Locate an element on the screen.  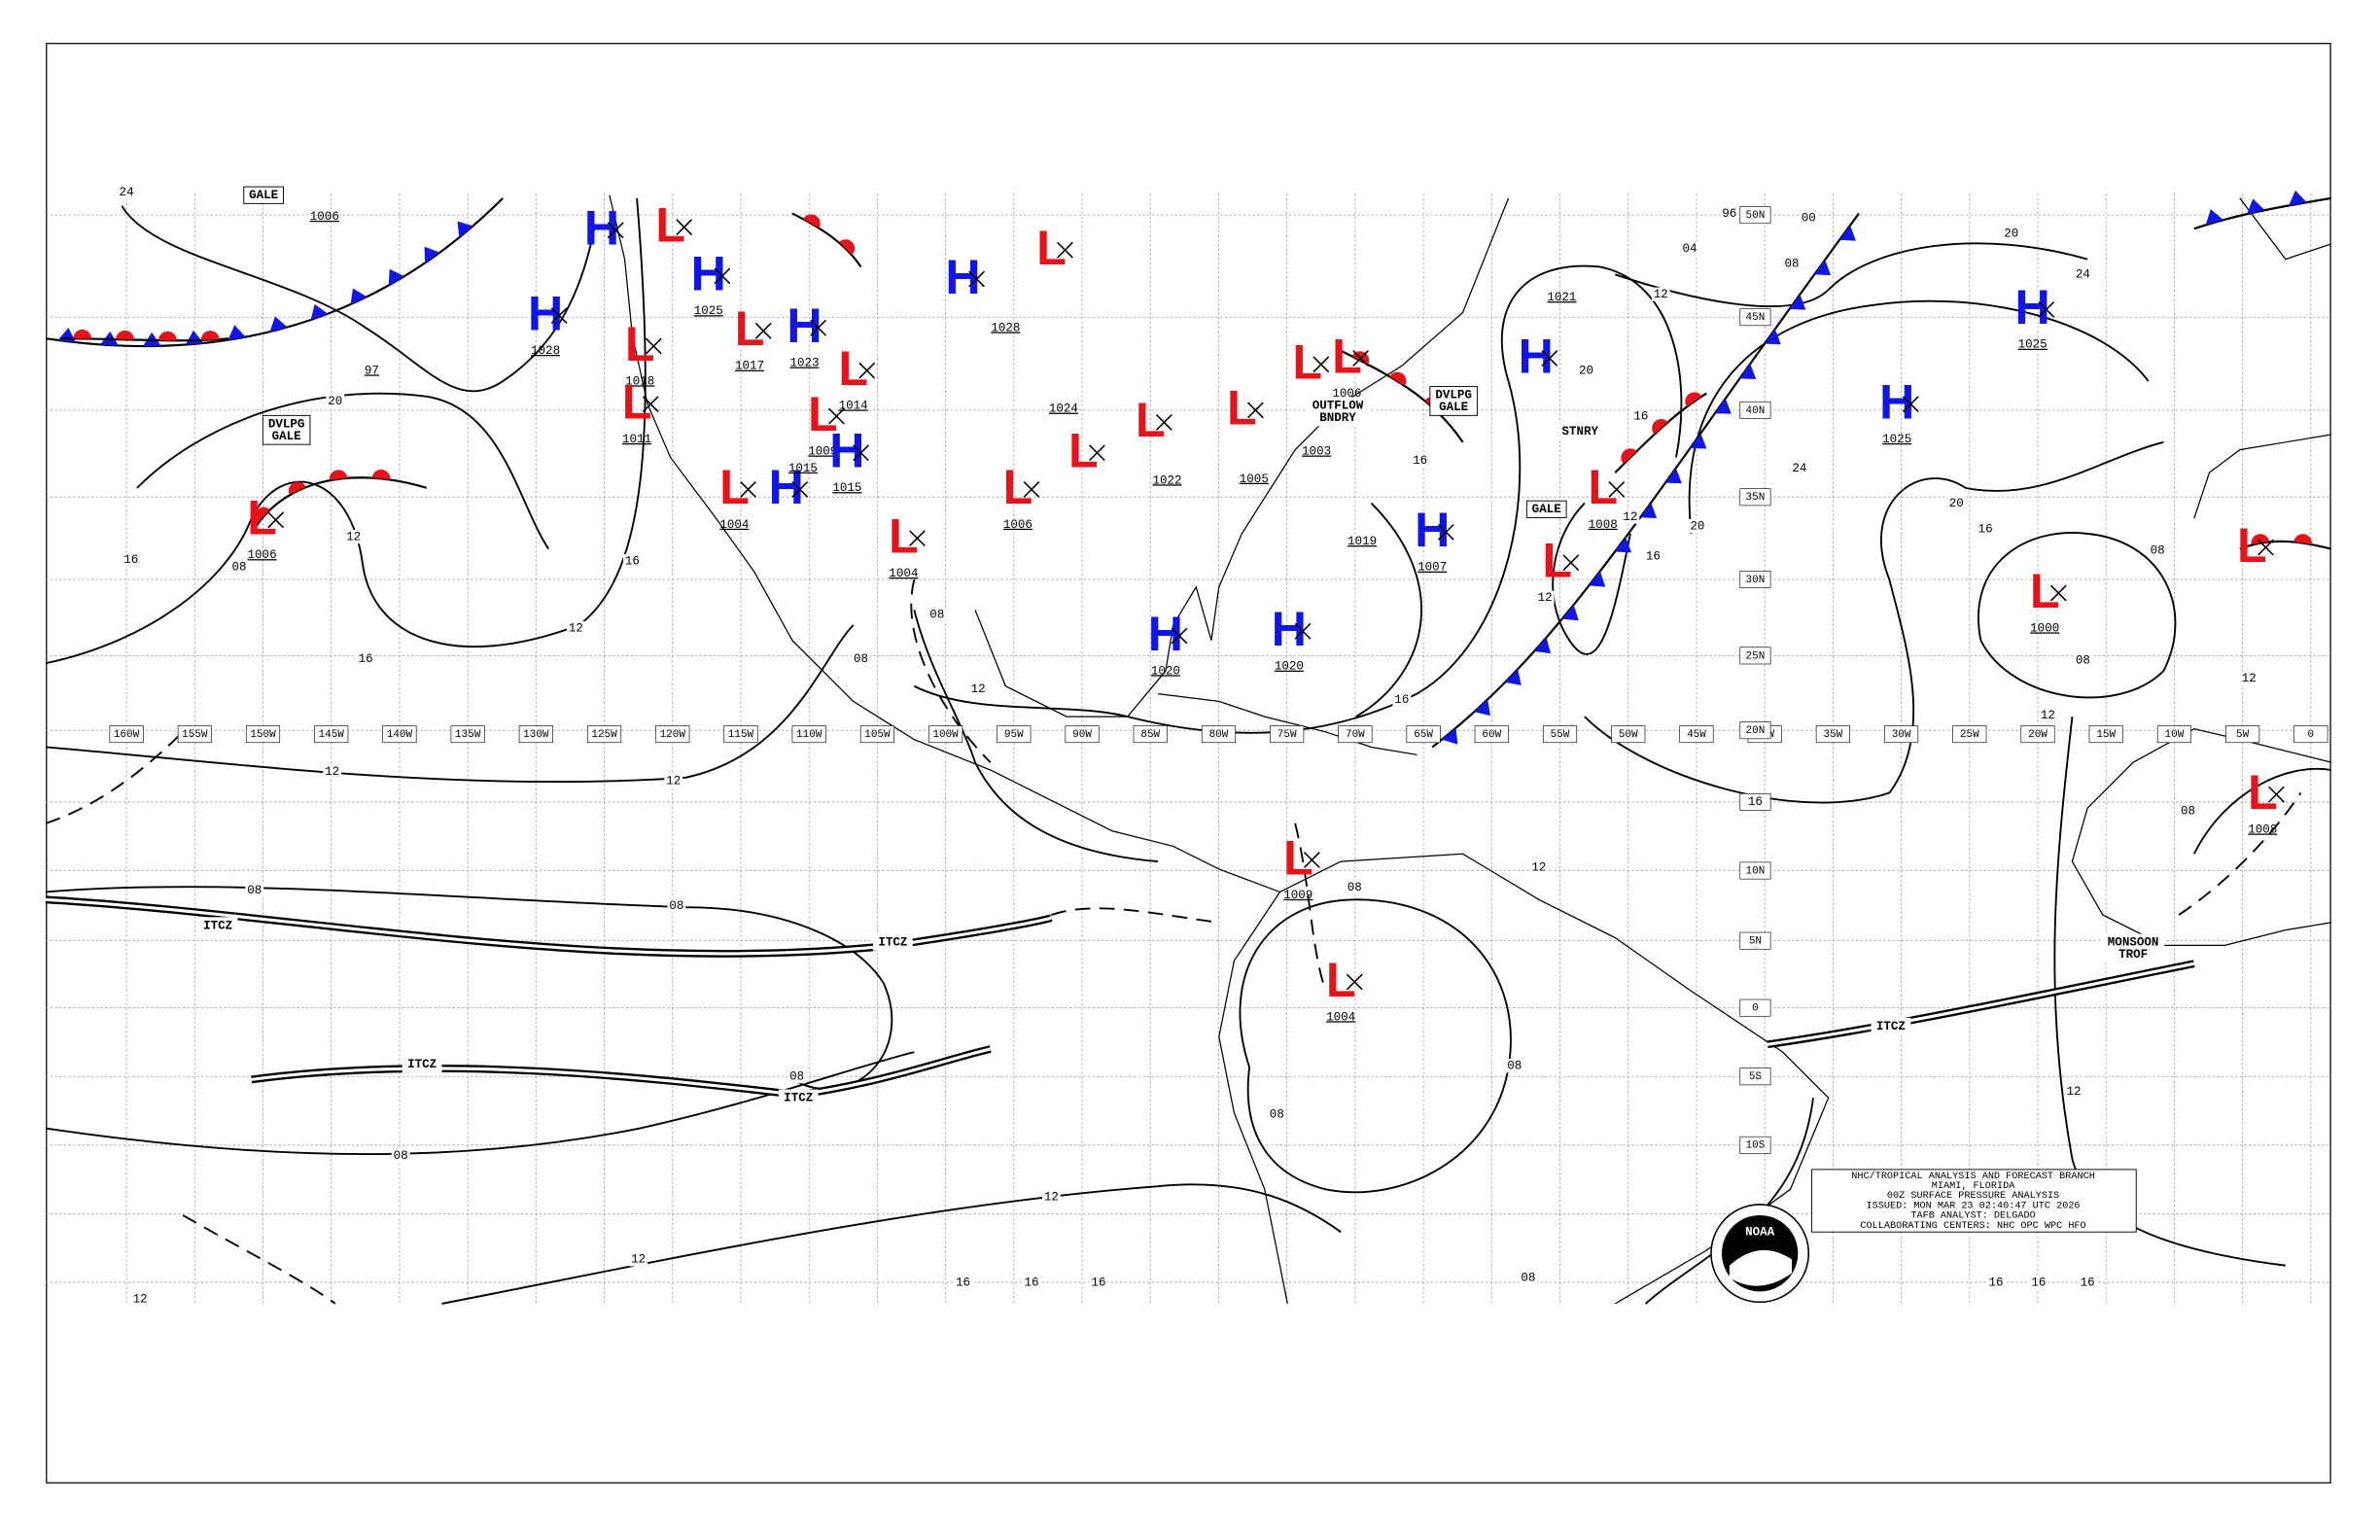
center-pressure: 1017 is located at coordinates (749, 366).